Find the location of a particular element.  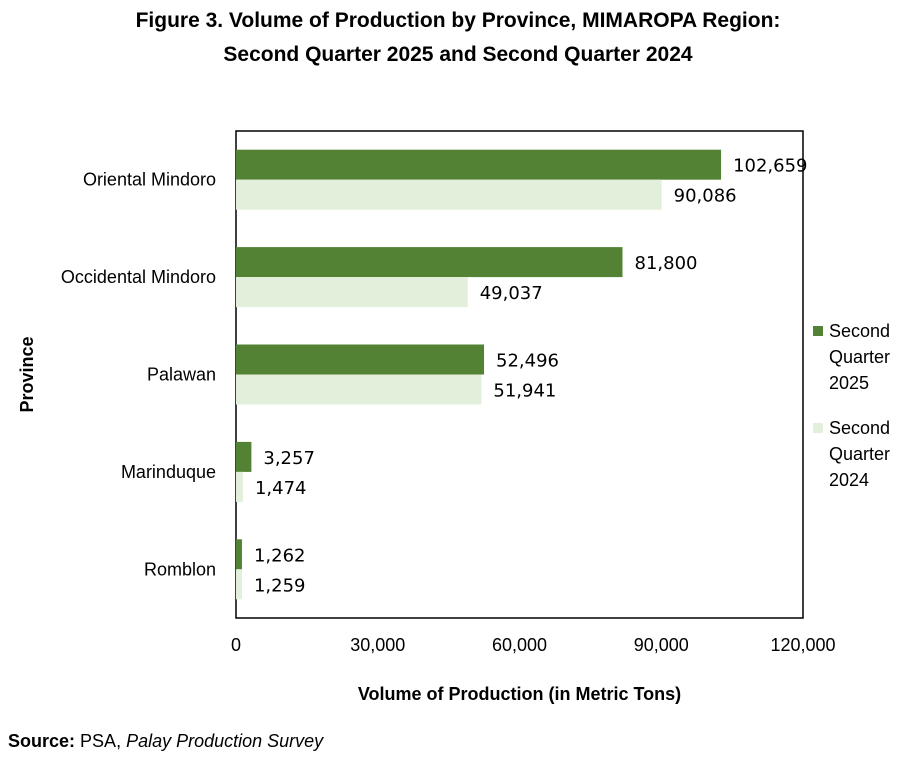

y-tick-label: Romblon is located at coordinates (180, 569).